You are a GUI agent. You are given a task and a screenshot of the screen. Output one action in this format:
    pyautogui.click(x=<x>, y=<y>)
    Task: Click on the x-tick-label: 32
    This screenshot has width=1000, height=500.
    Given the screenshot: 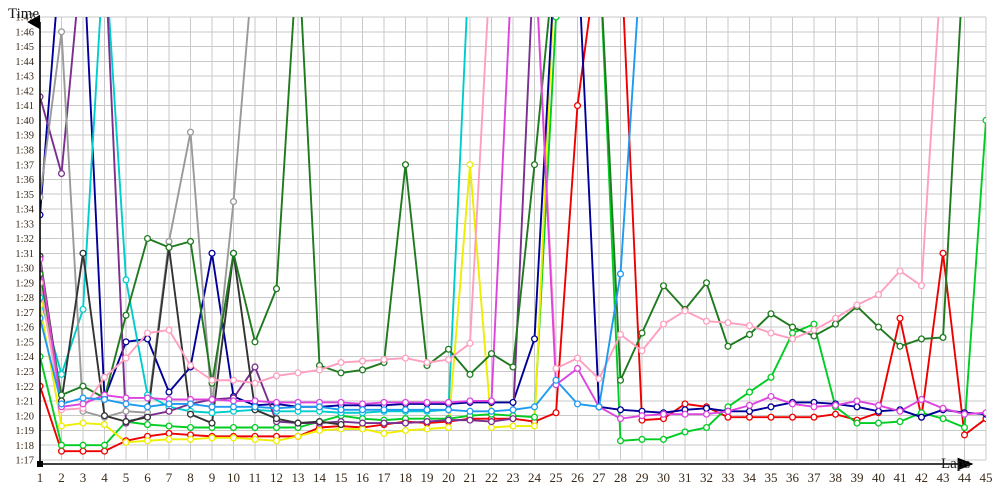 What is the action you would take?
    pyautogui.click(x=706, y=477)
    